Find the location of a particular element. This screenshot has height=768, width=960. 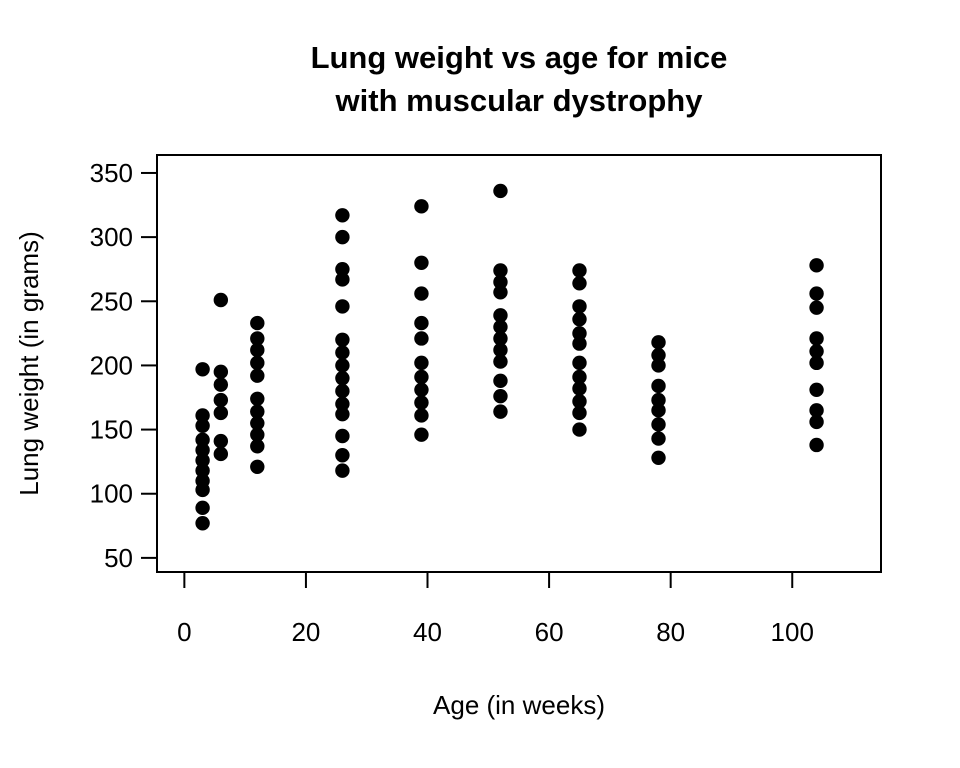

x-tick-label: 100 is located at coordinates (792, 632).